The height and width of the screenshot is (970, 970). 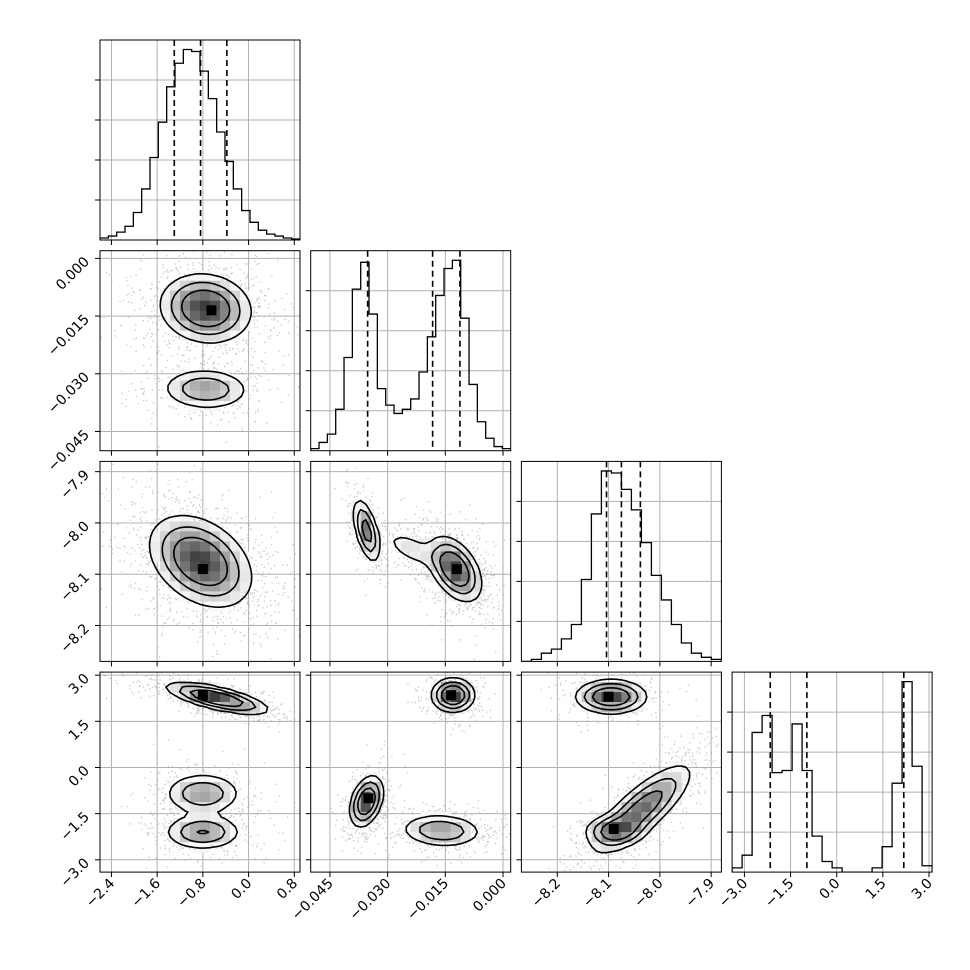 What do you see at coordinates (146, 893) in the screenshot?
I see `x-tick-label-0-1: −1.6` at bounding box center [146, 893].